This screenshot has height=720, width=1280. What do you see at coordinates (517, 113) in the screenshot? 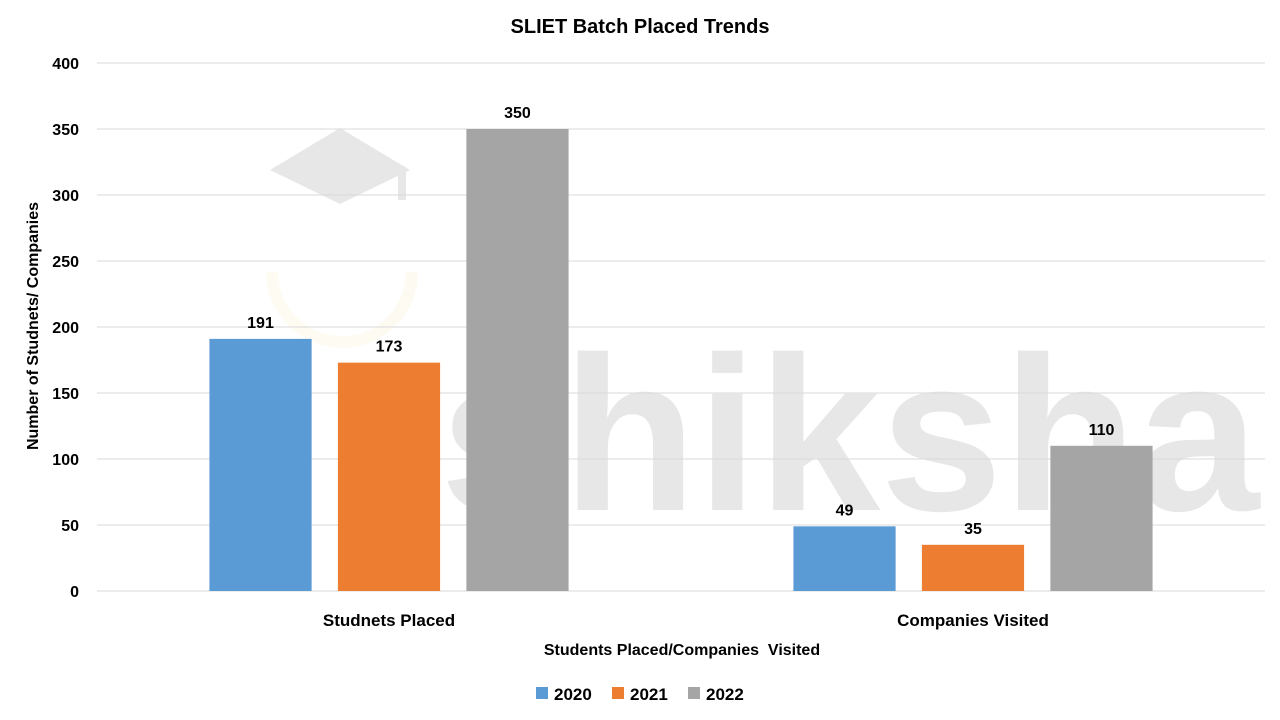
I see `data-label: 350` at bounding box center [517, 113].